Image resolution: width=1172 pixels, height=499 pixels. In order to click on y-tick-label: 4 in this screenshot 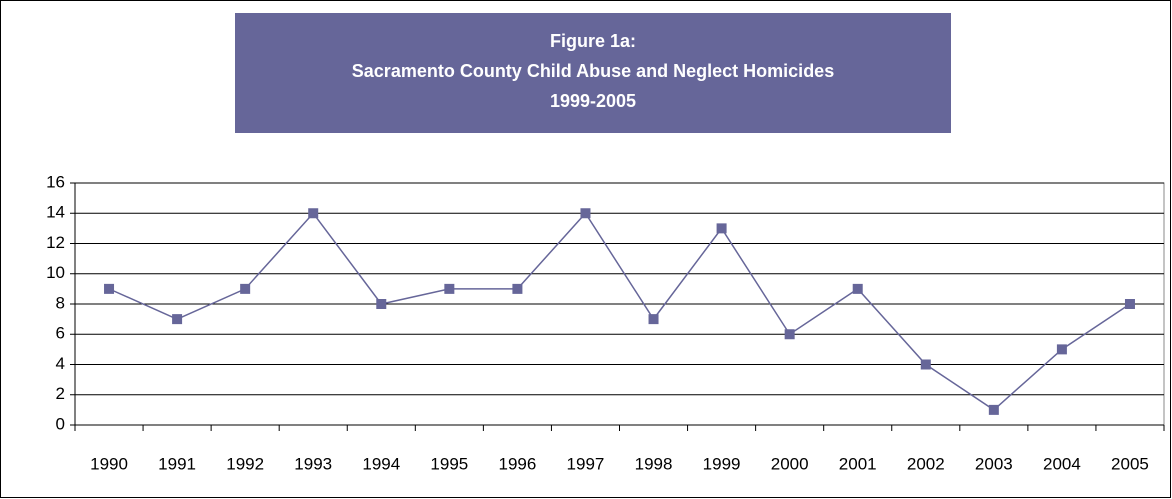, I will do `click(60, 363)`.